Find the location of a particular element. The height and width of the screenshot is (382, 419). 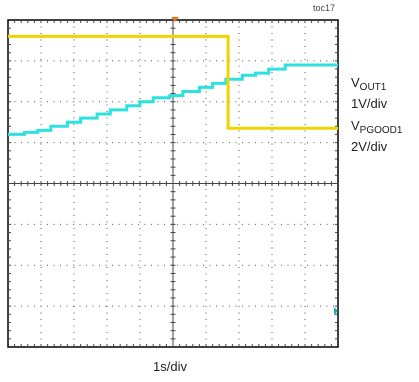

channel-2-label: VPGOOD1 is located at coordinates (376, 128).